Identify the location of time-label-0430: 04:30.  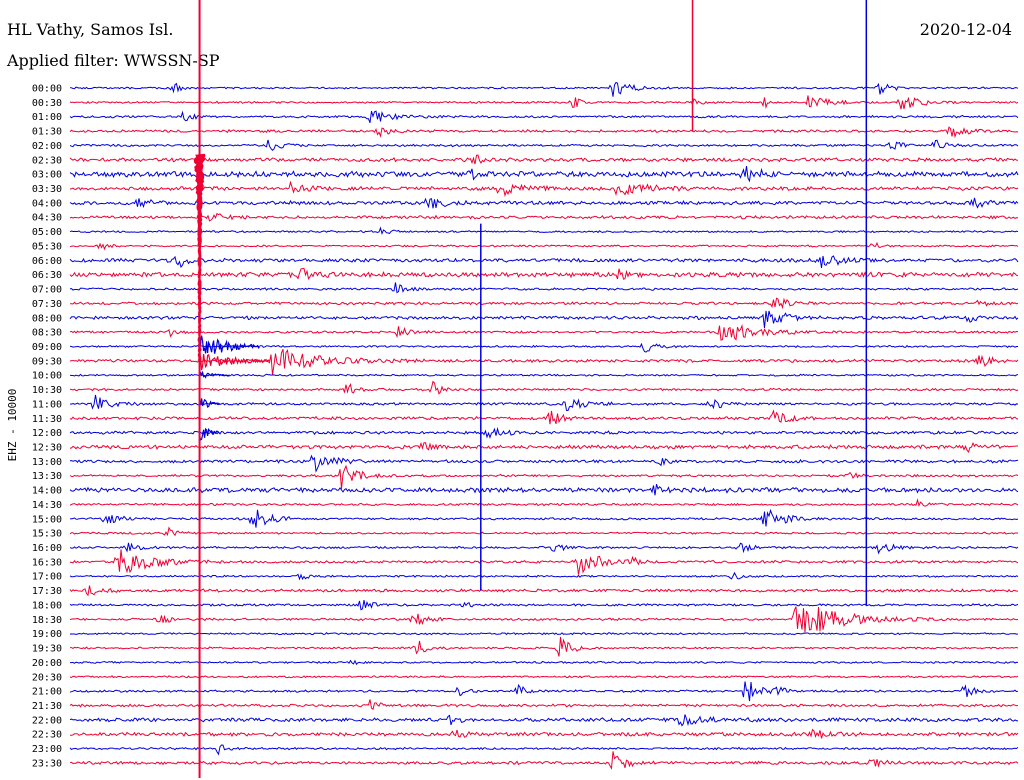
(47, 218).